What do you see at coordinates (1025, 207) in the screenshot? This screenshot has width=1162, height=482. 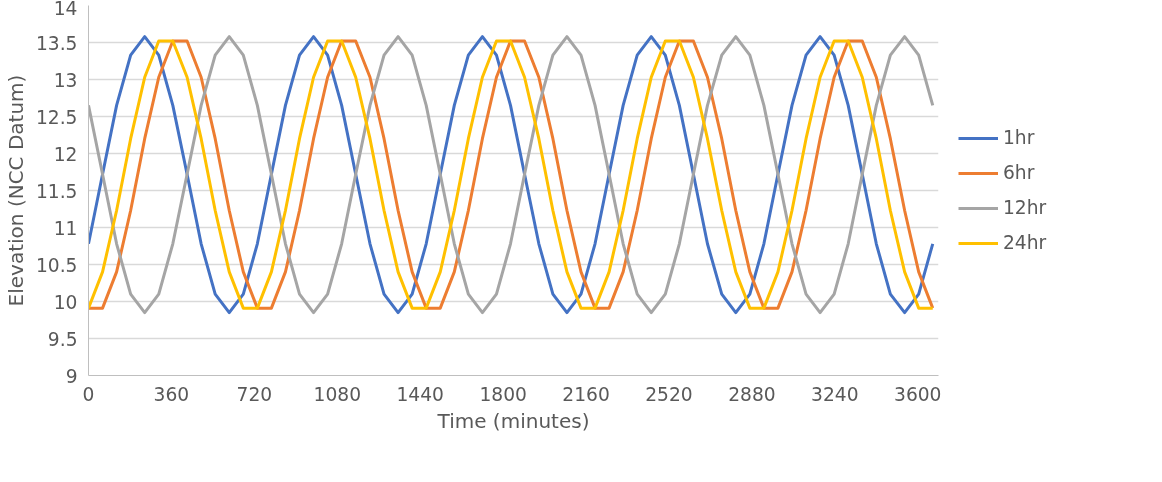 I see `legend-label: 12hr` at bounding box center [1025, 207].